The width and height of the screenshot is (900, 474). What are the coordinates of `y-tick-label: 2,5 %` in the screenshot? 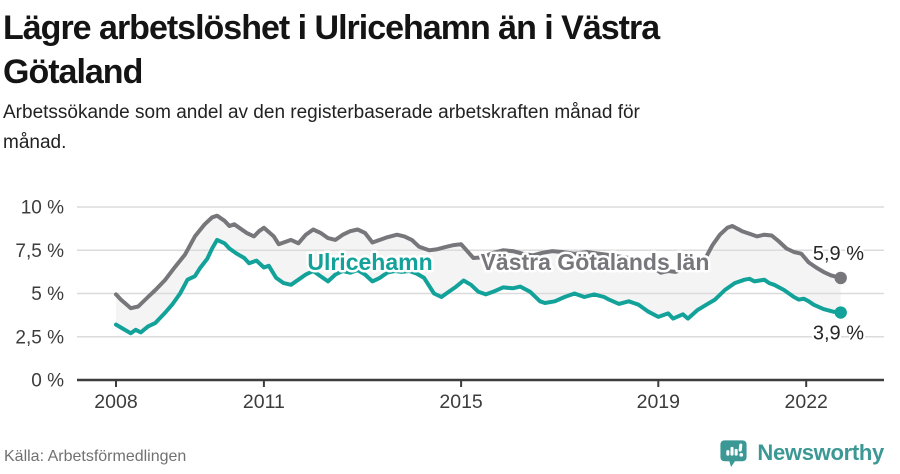 It's located at (39, 337).